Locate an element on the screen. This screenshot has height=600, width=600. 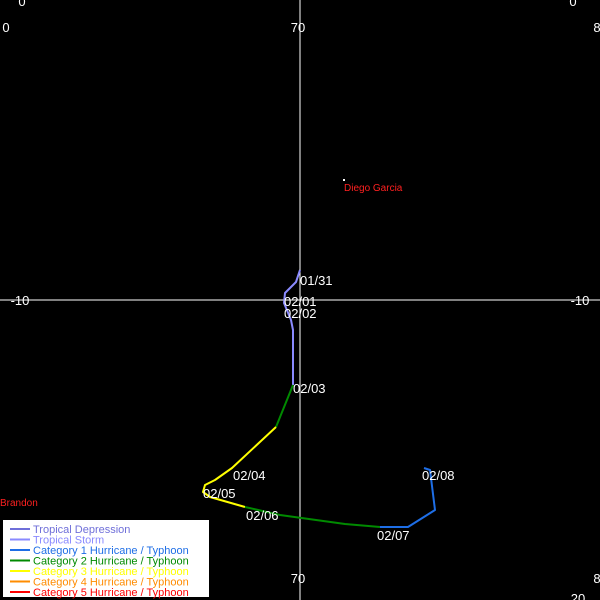
date-label: 02/01 is located at coordinates (300, 301).